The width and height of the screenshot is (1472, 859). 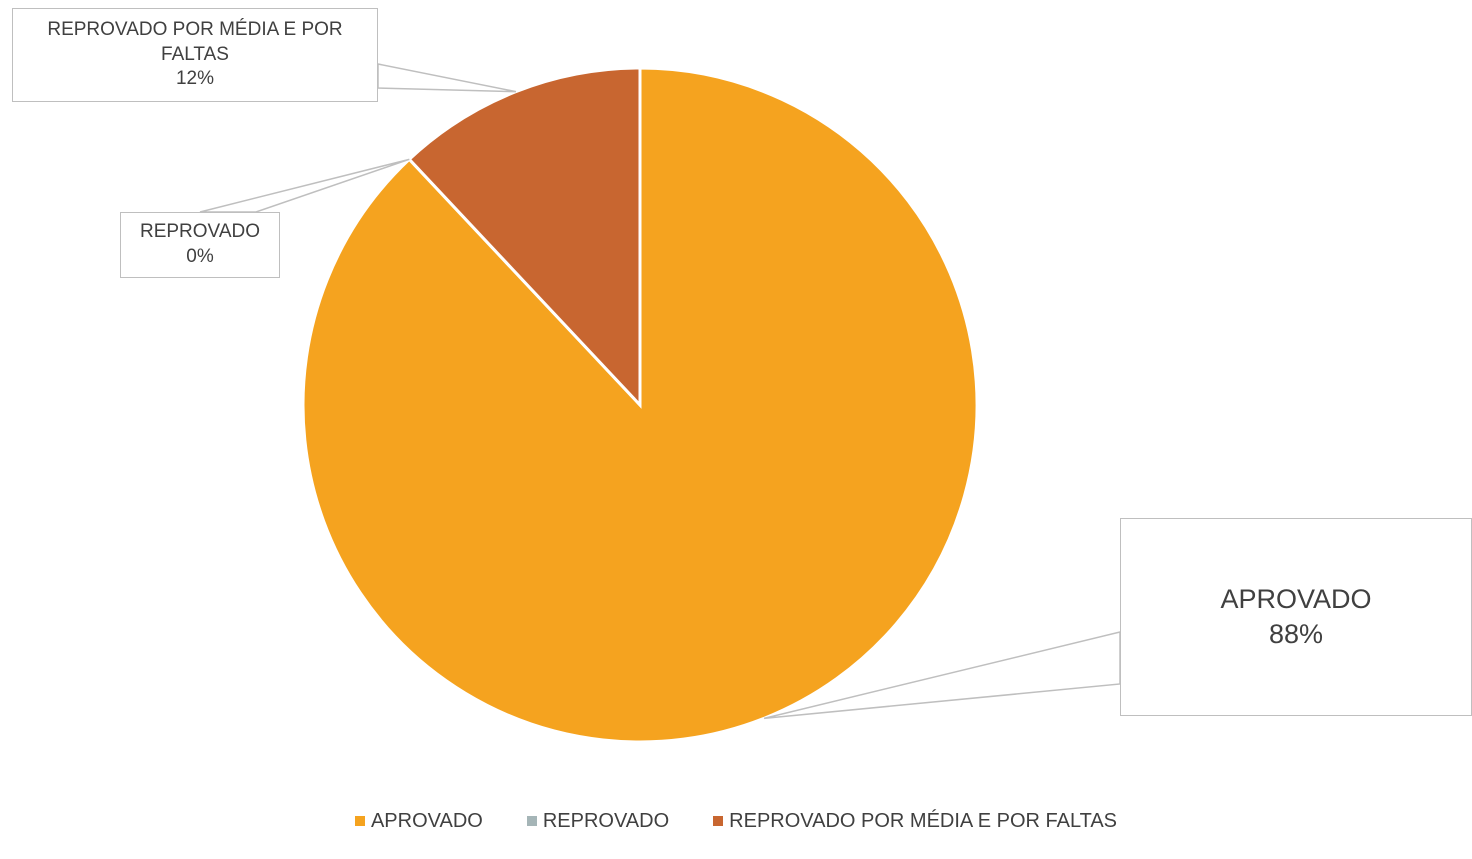 I want to click on data-label-reprovado-media-faltas: REPROVADO POR MÉDIA E POR FALTAS 12%, so click(x=195, y=55).